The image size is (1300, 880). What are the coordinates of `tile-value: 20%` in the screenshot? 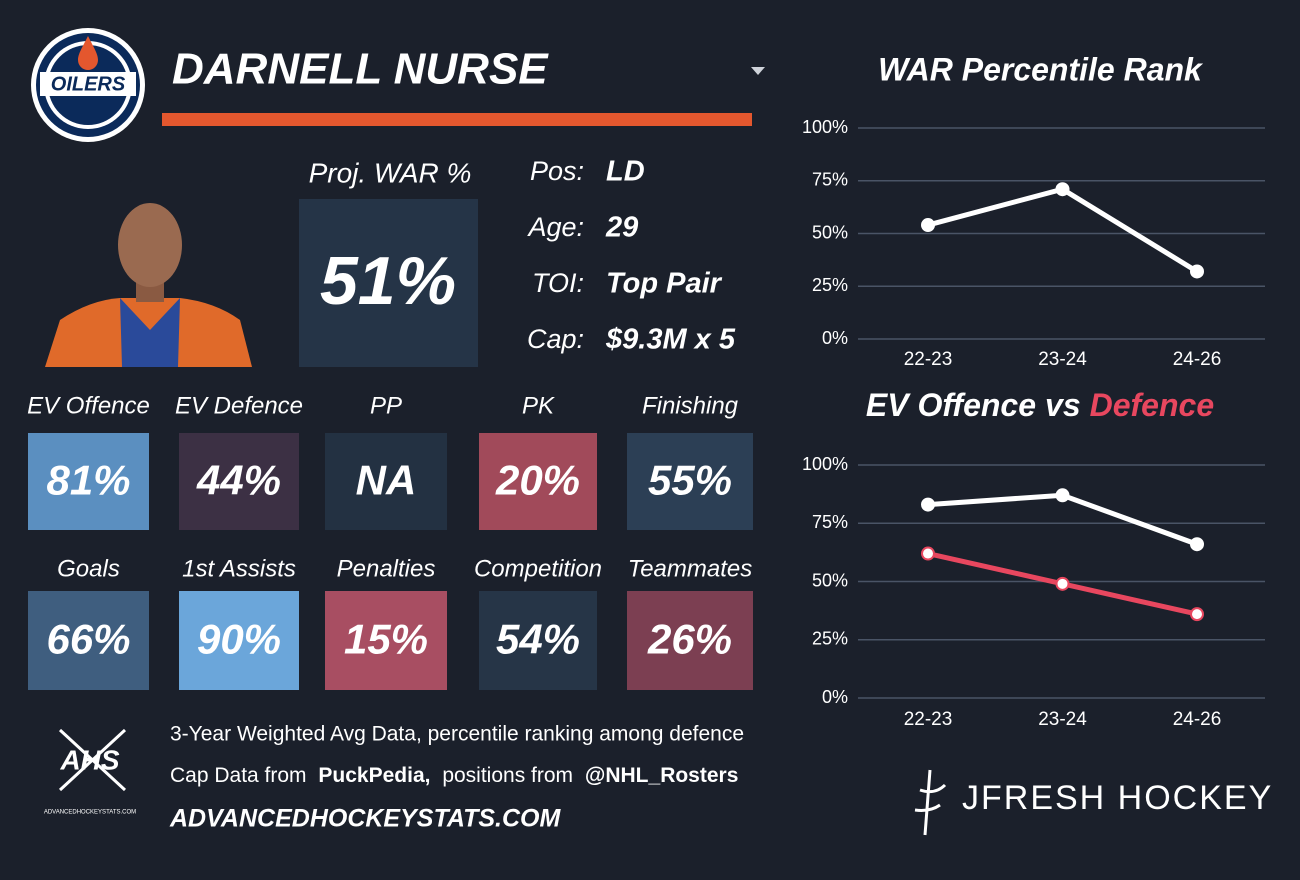 It's located at (537, 480).